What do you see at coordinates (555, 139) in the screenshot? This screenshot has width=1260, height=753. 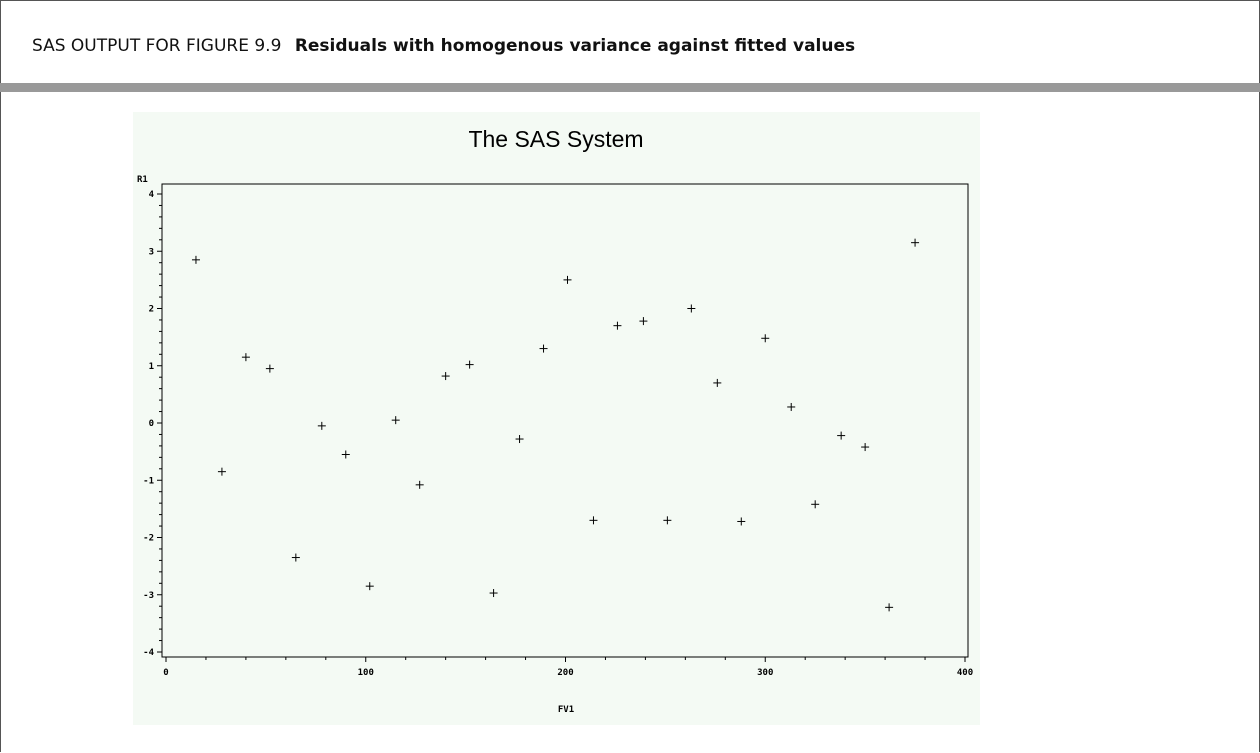 I see `chart-title: The SAS System` at bounding box center [555, 139].